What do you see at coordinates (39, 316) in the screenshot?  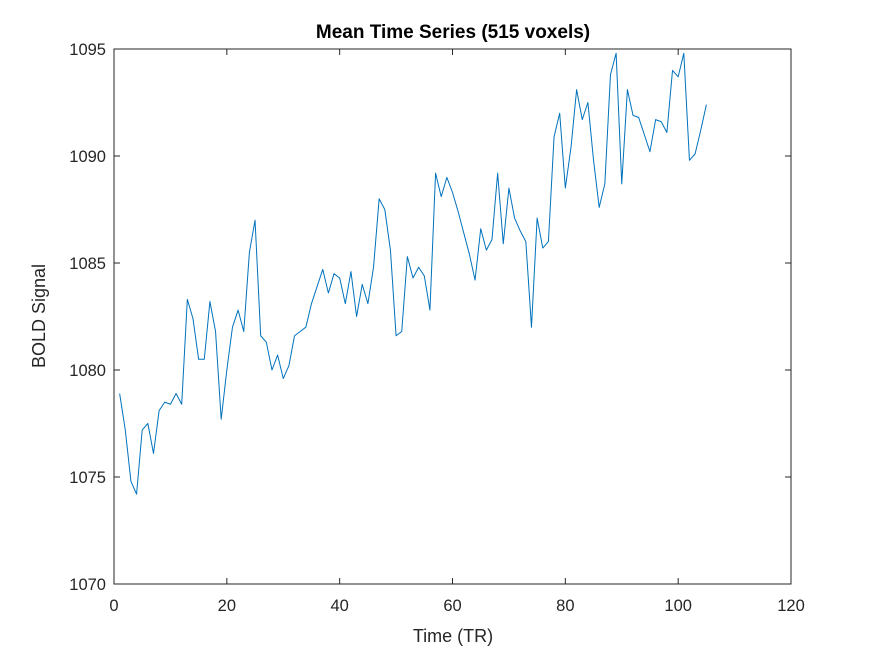 I see `y-axis-label: BOLD Signal` at bounding box center [39, 316].